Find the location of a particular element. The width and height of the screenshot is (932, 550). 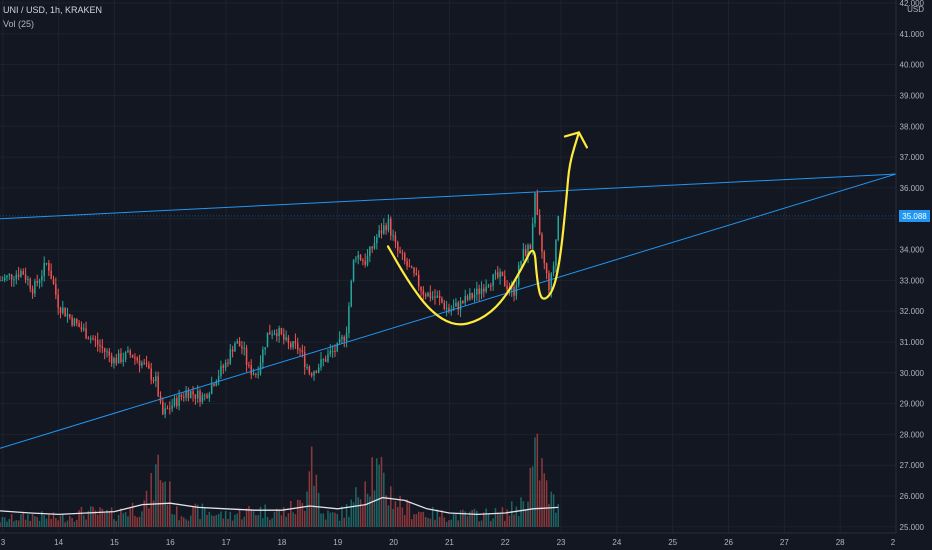

price-tick-label: 34.000 is located at coordinates (912, 250).